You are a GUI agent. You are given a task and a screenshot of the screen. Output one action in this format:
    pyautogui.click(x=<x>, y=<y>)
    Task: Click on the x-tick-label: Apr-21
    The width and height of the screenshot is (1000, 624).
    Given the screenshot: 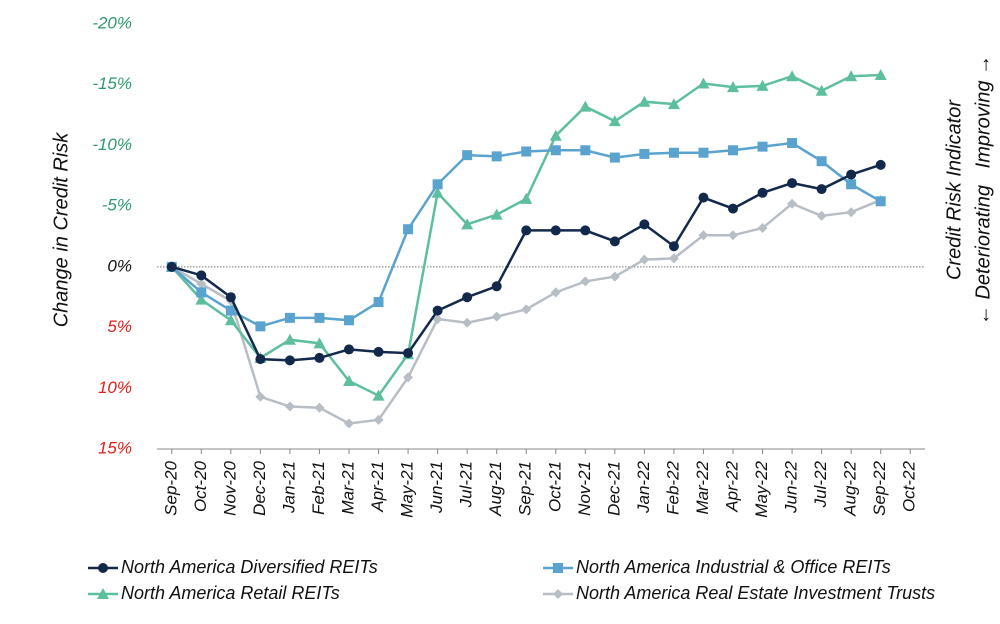 What is the action you would take?
    pyautogui.click(x=377, y=487)
    